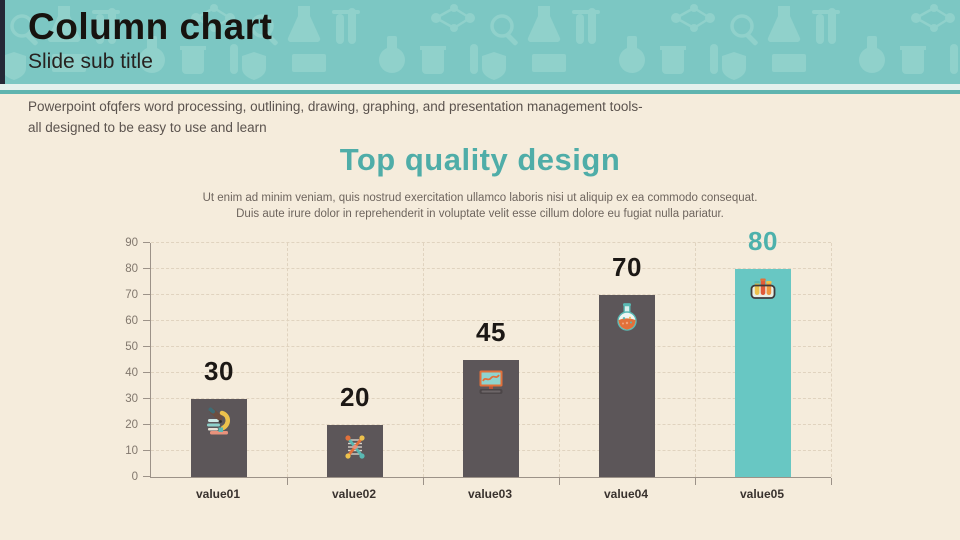 The width and height of the screenshot is (960, 540). What do you see at coordinates (218, 494) in the screenshot?
I see `category-label: value01` at bounding box center [218, 494].